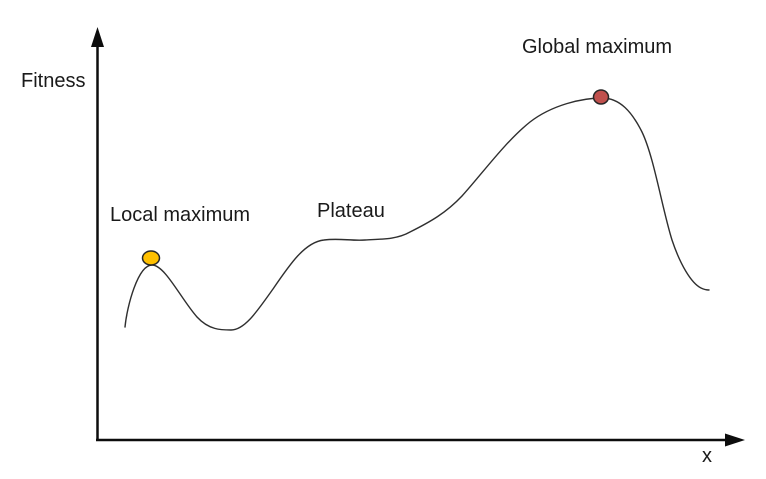 Image resolution: width=766 pixels, height=479 pixels. Describe the element at coordinates (601, 97) in the screenshot. I see `global-maximum-marker` at that location.